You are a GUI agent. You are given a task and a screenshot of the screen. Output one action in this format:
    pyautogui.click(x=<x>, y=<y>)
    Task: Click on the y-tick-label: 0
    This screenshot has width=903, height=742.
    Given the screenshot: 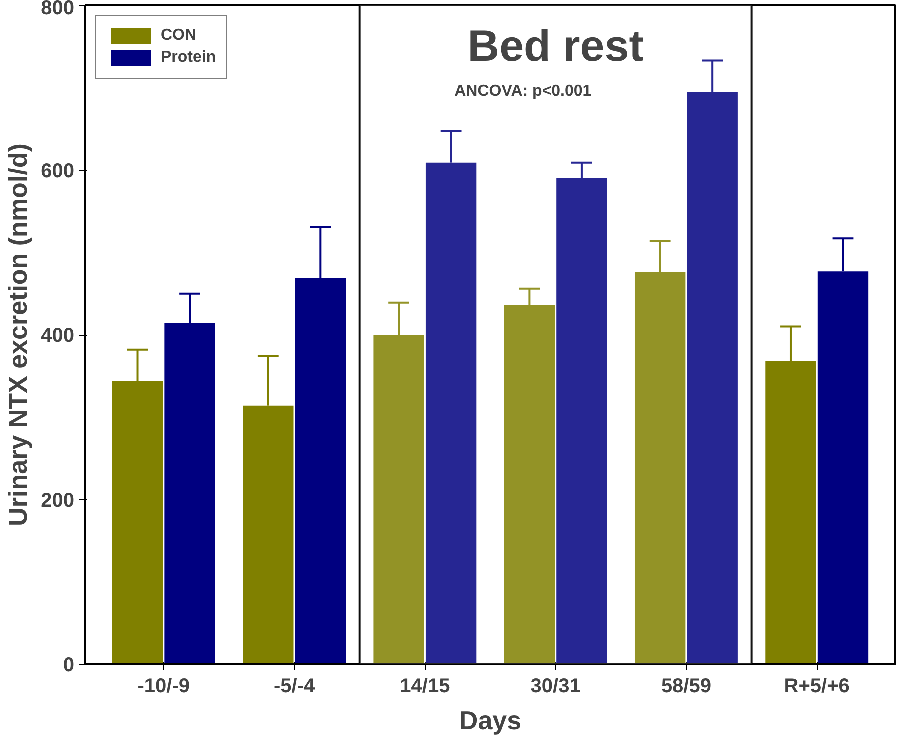 What is the action you would take?
    pyautogui.click(x=68, y=665)
    